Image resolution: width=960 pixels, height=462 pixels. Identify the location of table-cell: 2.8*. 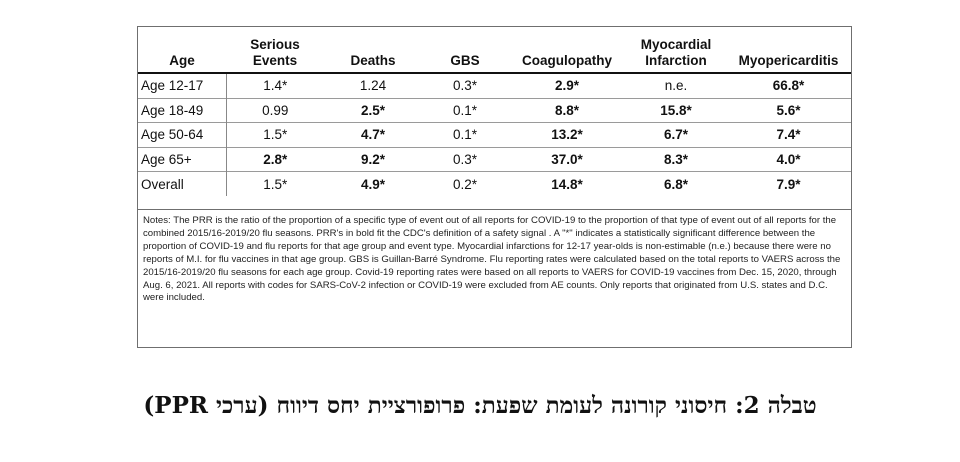
(275, 159).